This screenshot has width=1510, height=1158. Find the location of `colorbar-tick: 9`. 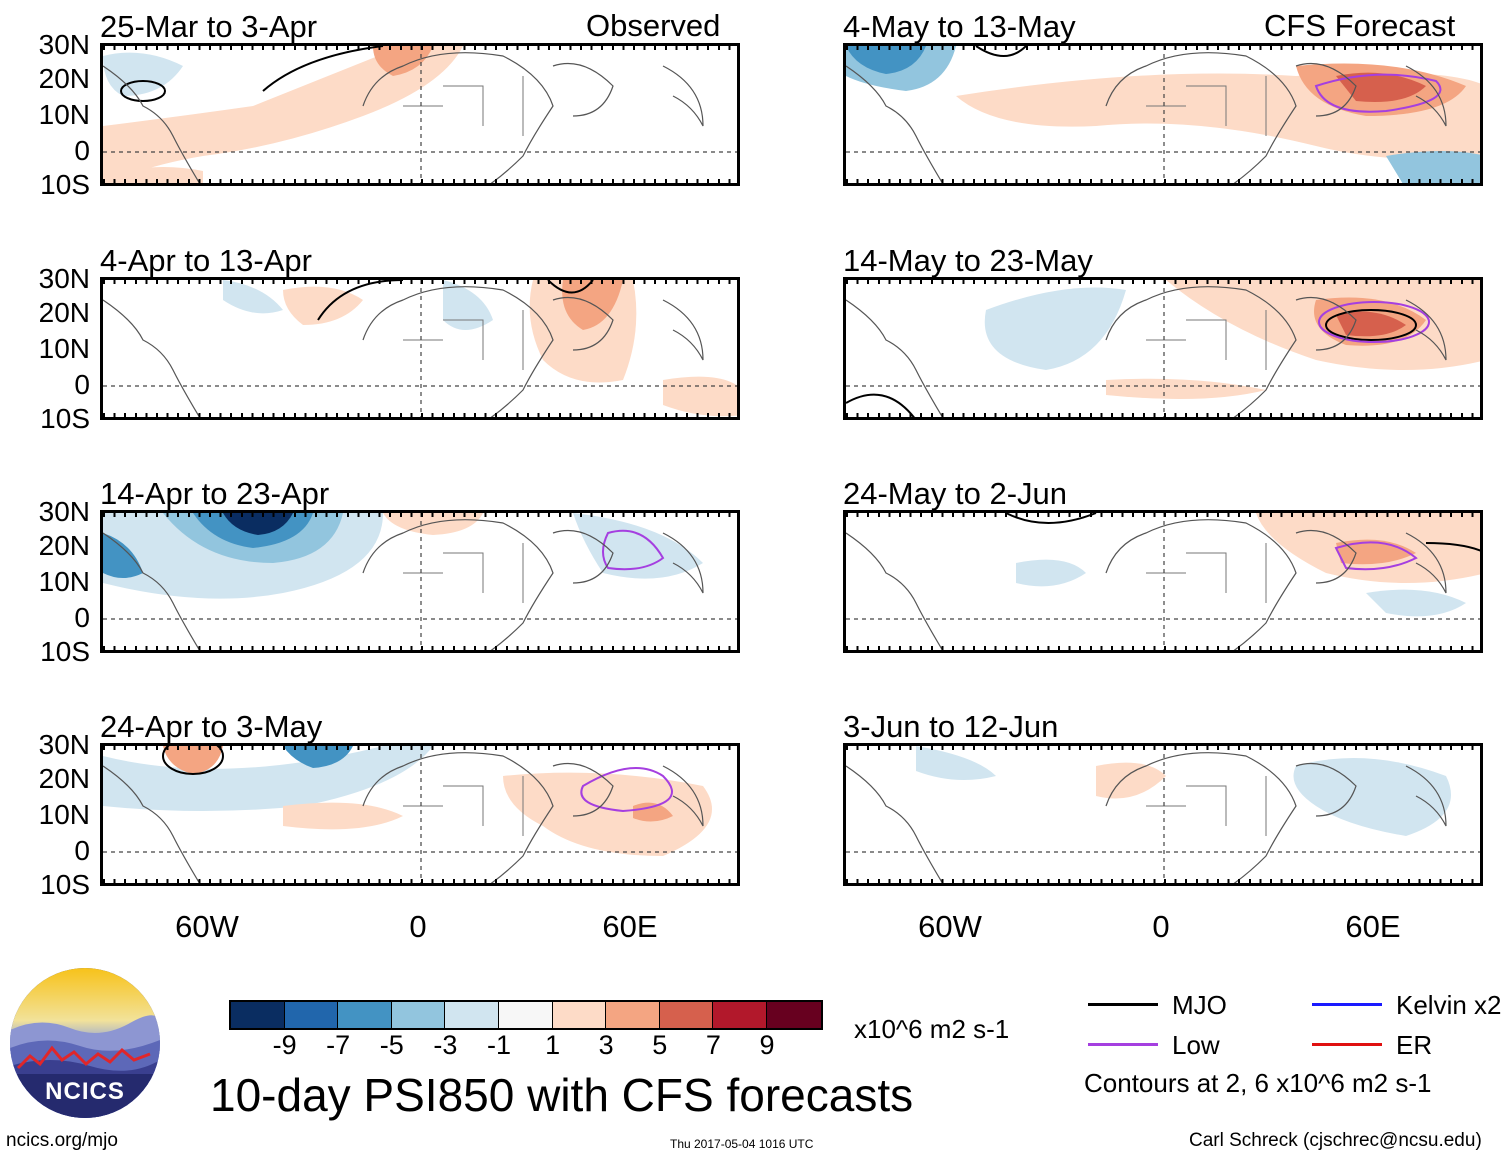

colorbar-tick: 9 is located at coordinates (767, 1045).